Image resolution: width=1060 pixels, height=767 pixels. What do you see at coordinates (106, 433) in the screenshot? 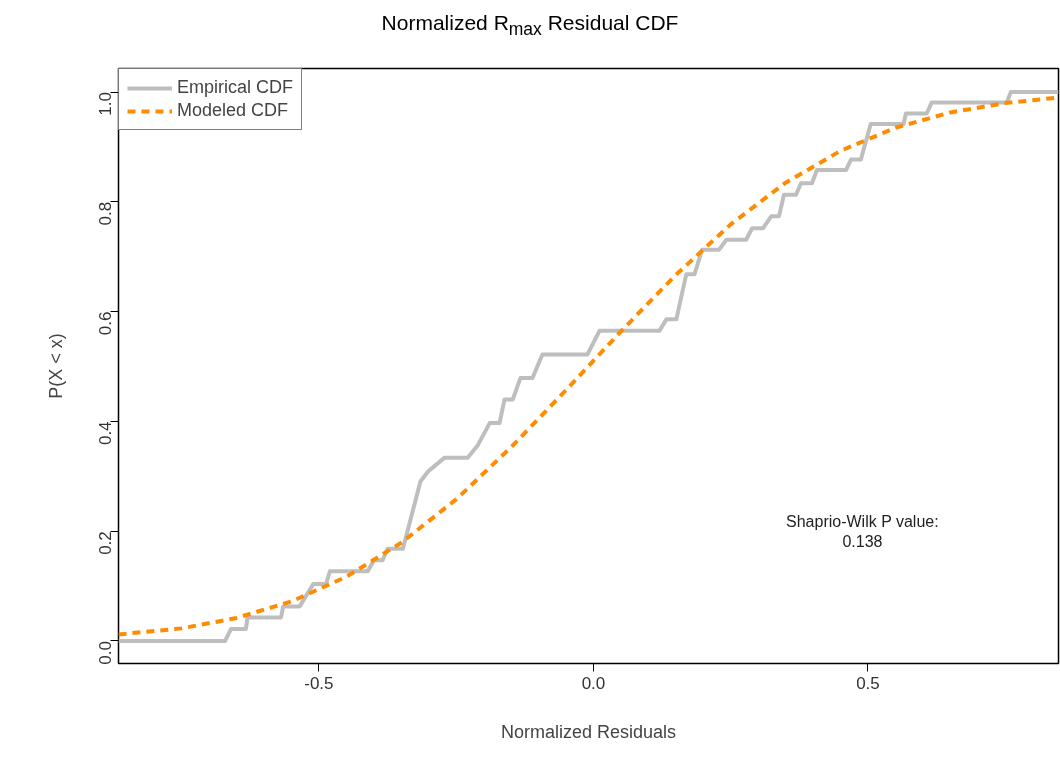
I see `y-tick-label: 0.4` at bounding box center [106, 433].